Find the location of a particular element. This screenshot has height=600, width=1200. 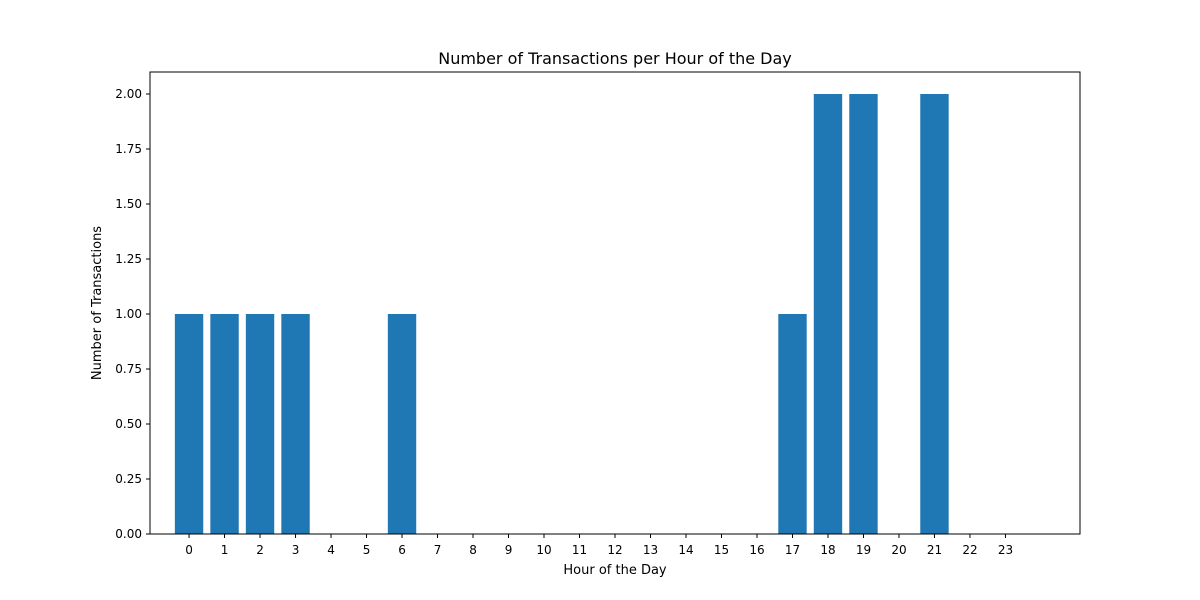

x-tick-label-5: 5 is located at coordinates (367, 550).